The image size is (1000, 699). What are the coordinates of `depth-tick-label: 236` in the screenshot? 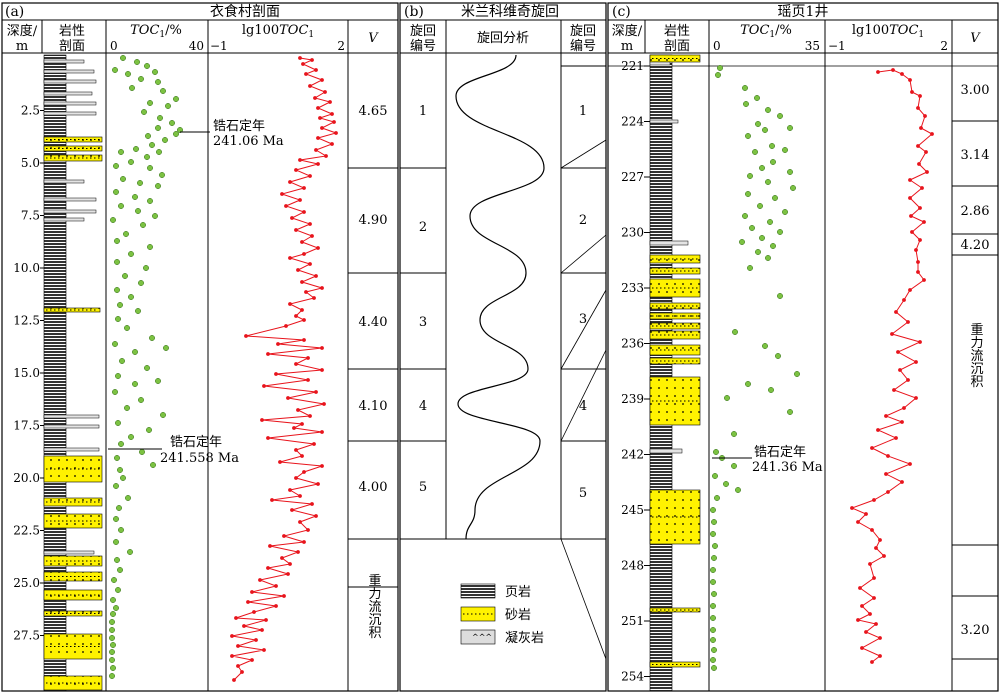 It's located at (632, 344).